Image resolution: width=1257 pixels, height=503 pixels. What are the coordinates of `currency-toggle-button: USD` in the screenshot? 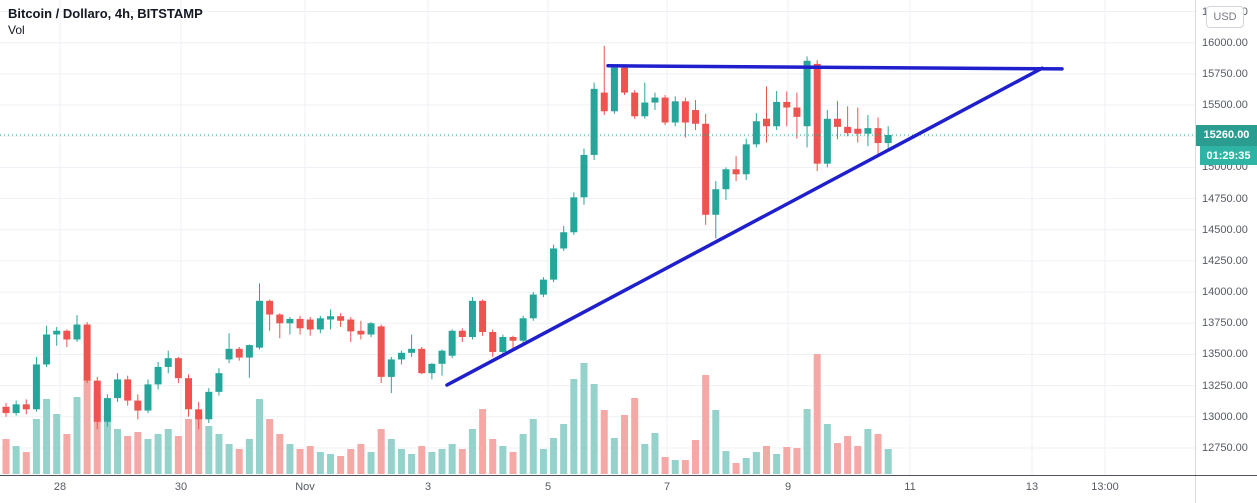 It's located at (1225, 17).